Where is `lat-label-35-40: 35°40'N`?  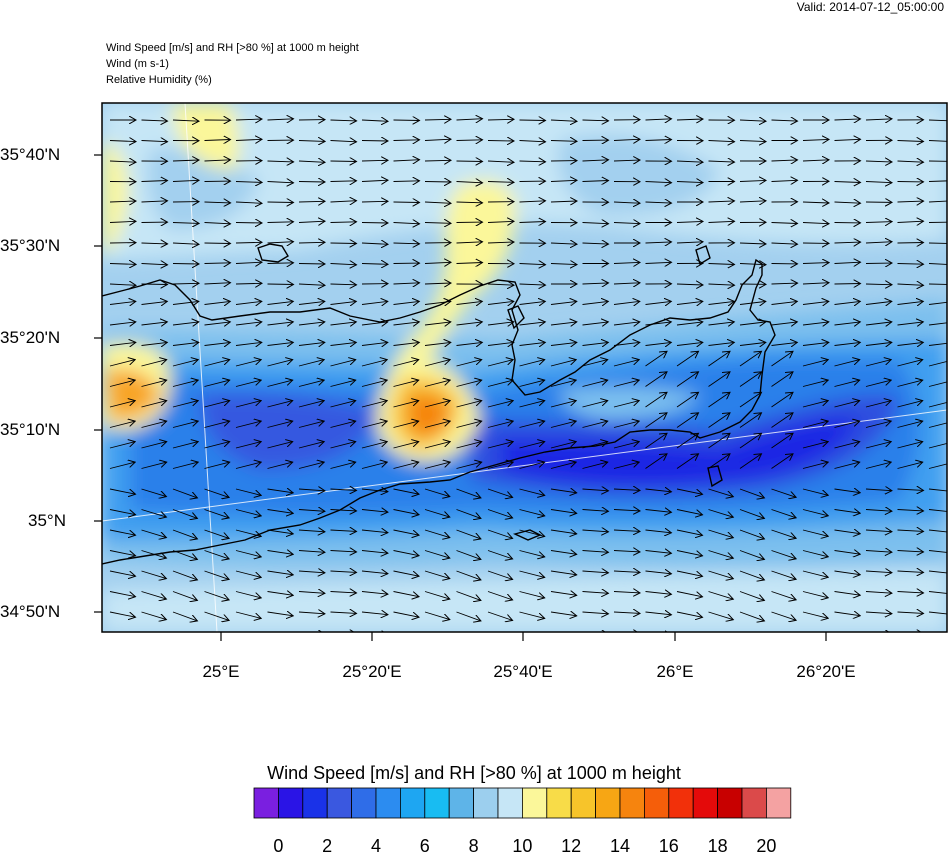 lat-label-35-40: 35°40'N is located at coordinates (30, 155).